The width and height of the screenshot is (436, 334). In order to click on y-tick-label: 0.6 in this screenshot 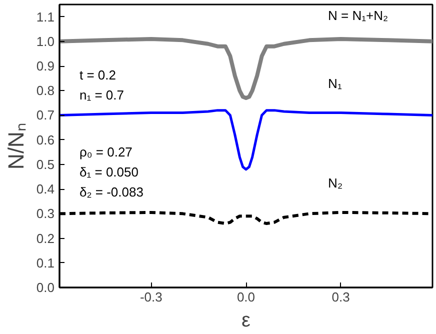, I will do `click(45, 140)`.